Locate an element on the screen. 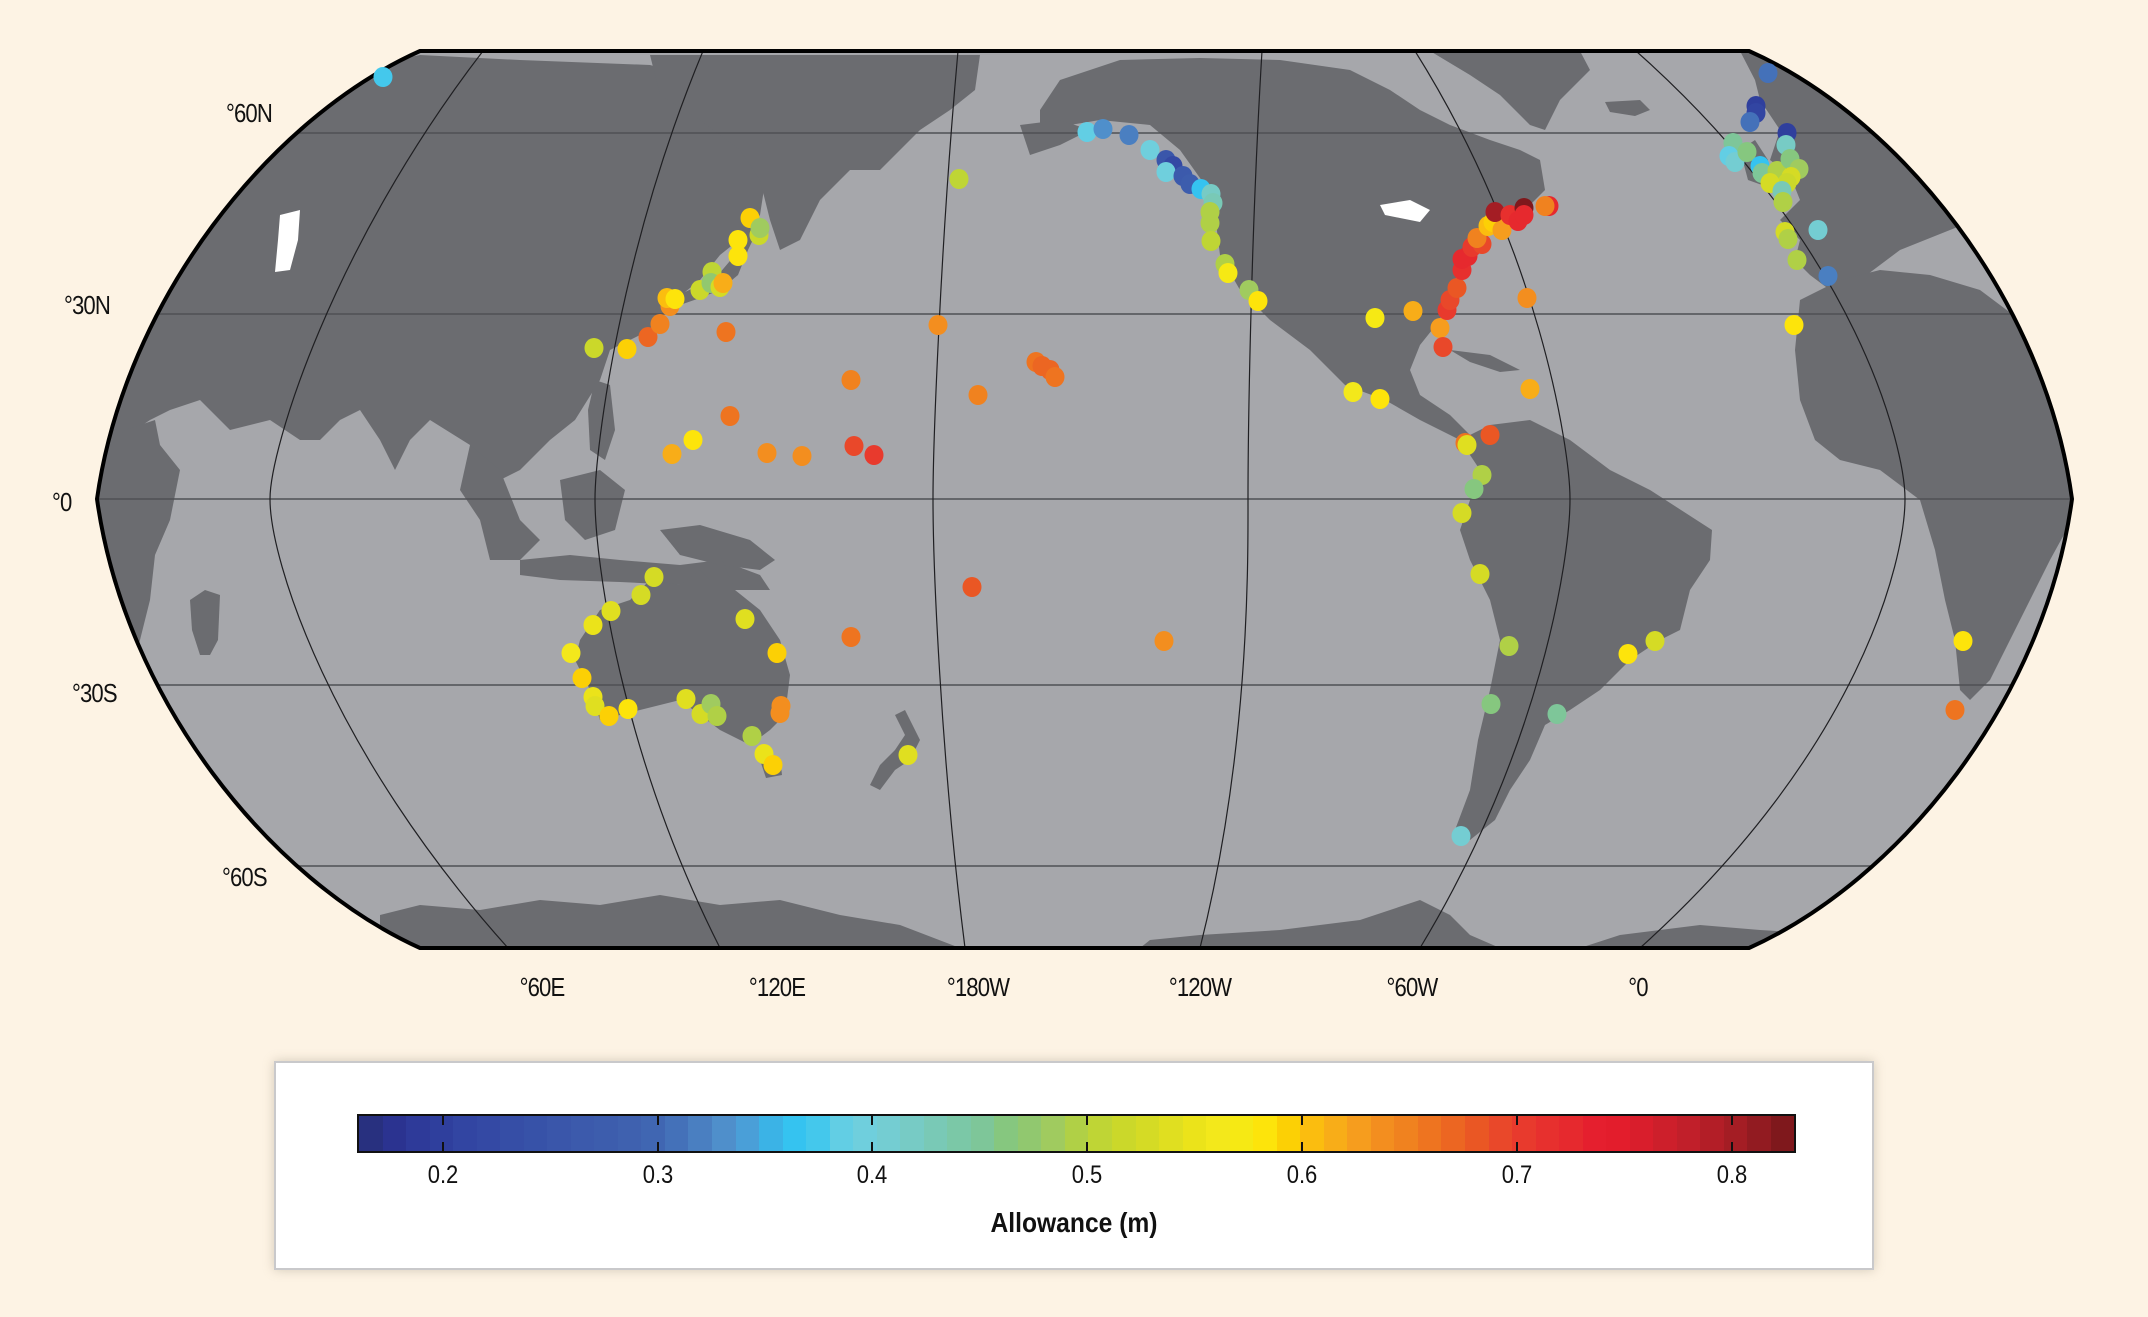 The height and width of the screenshot is (1317, 2148). africa-land is located at coordinates (1933, 485).